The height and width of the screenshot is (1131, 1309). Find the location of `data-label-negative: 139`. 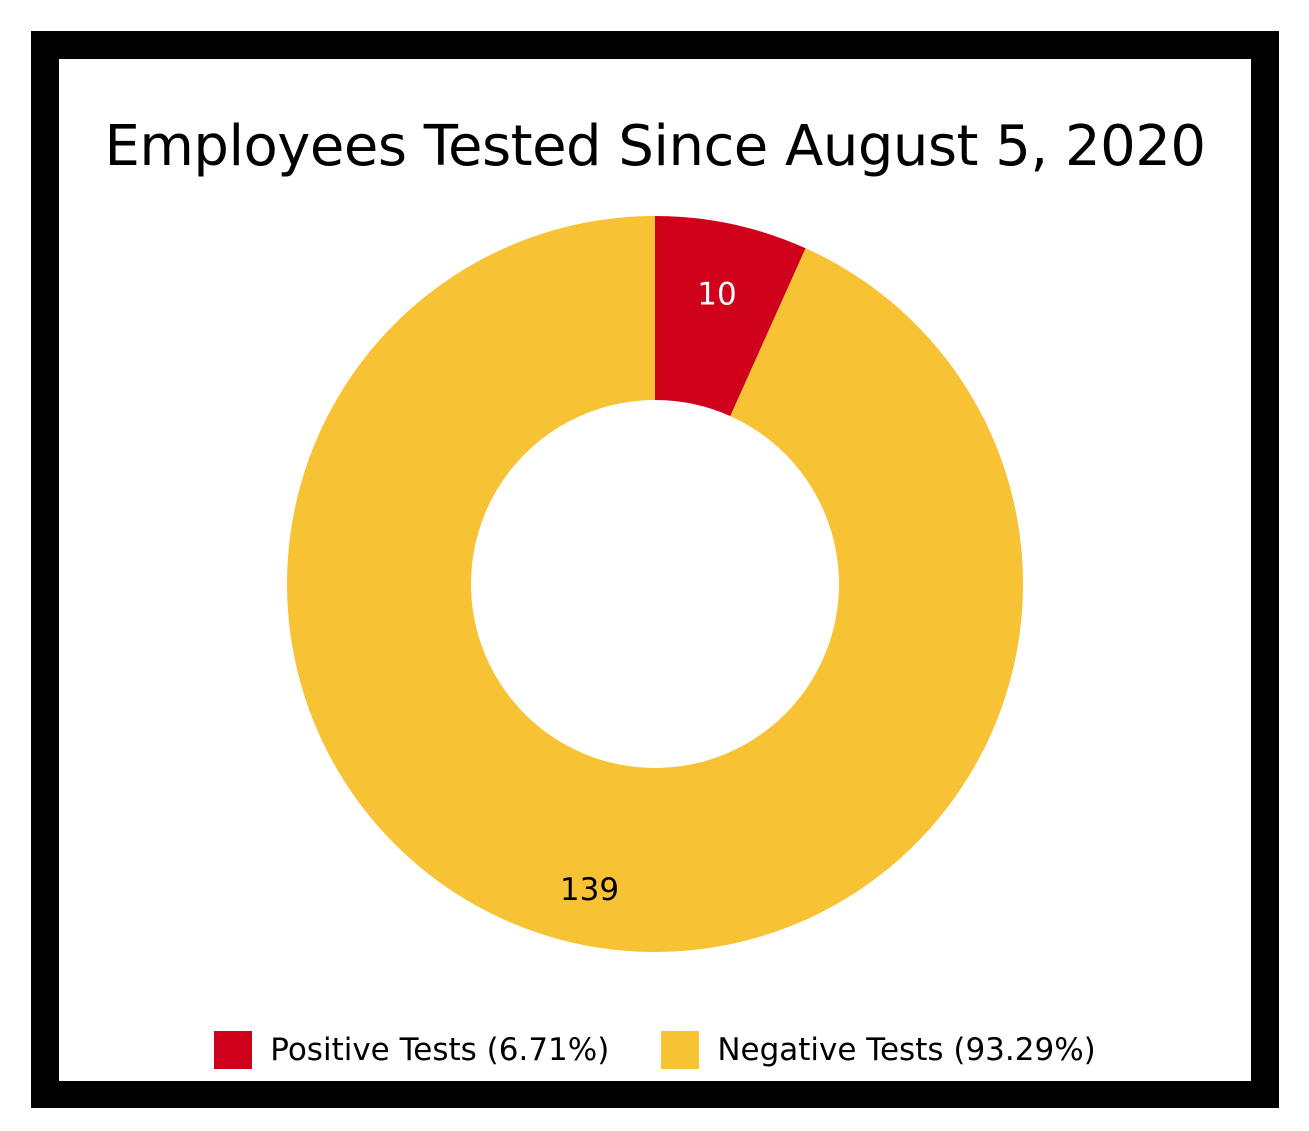

data-label-negative: 139 is located at coordinates (589, 890).